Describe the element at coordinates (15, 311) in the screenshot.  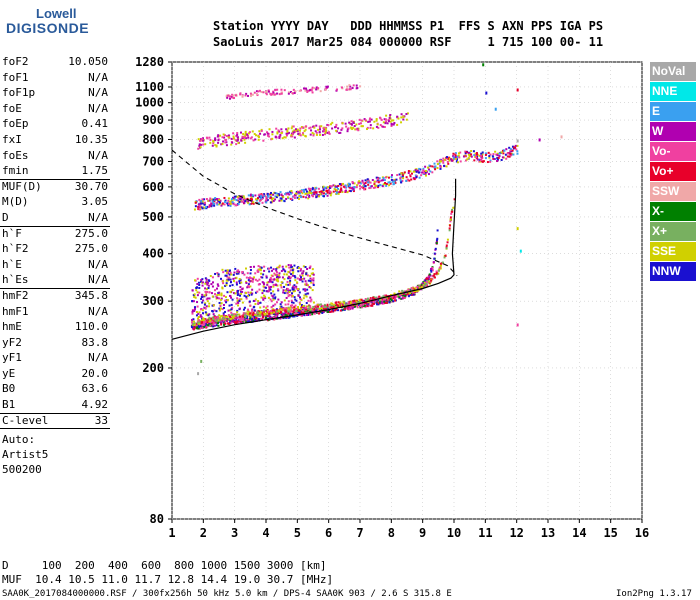
I see `param-label: hmF1` at that location.